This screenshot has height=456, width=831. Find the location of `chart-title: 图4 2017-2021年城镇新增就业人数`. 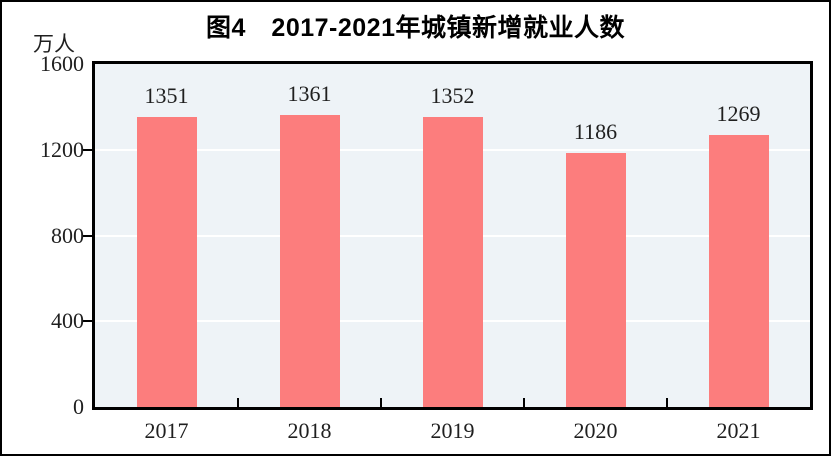

chart-title: 图4 2017-2021年城镇新增就业人数 is located at coordinates (415, 28).